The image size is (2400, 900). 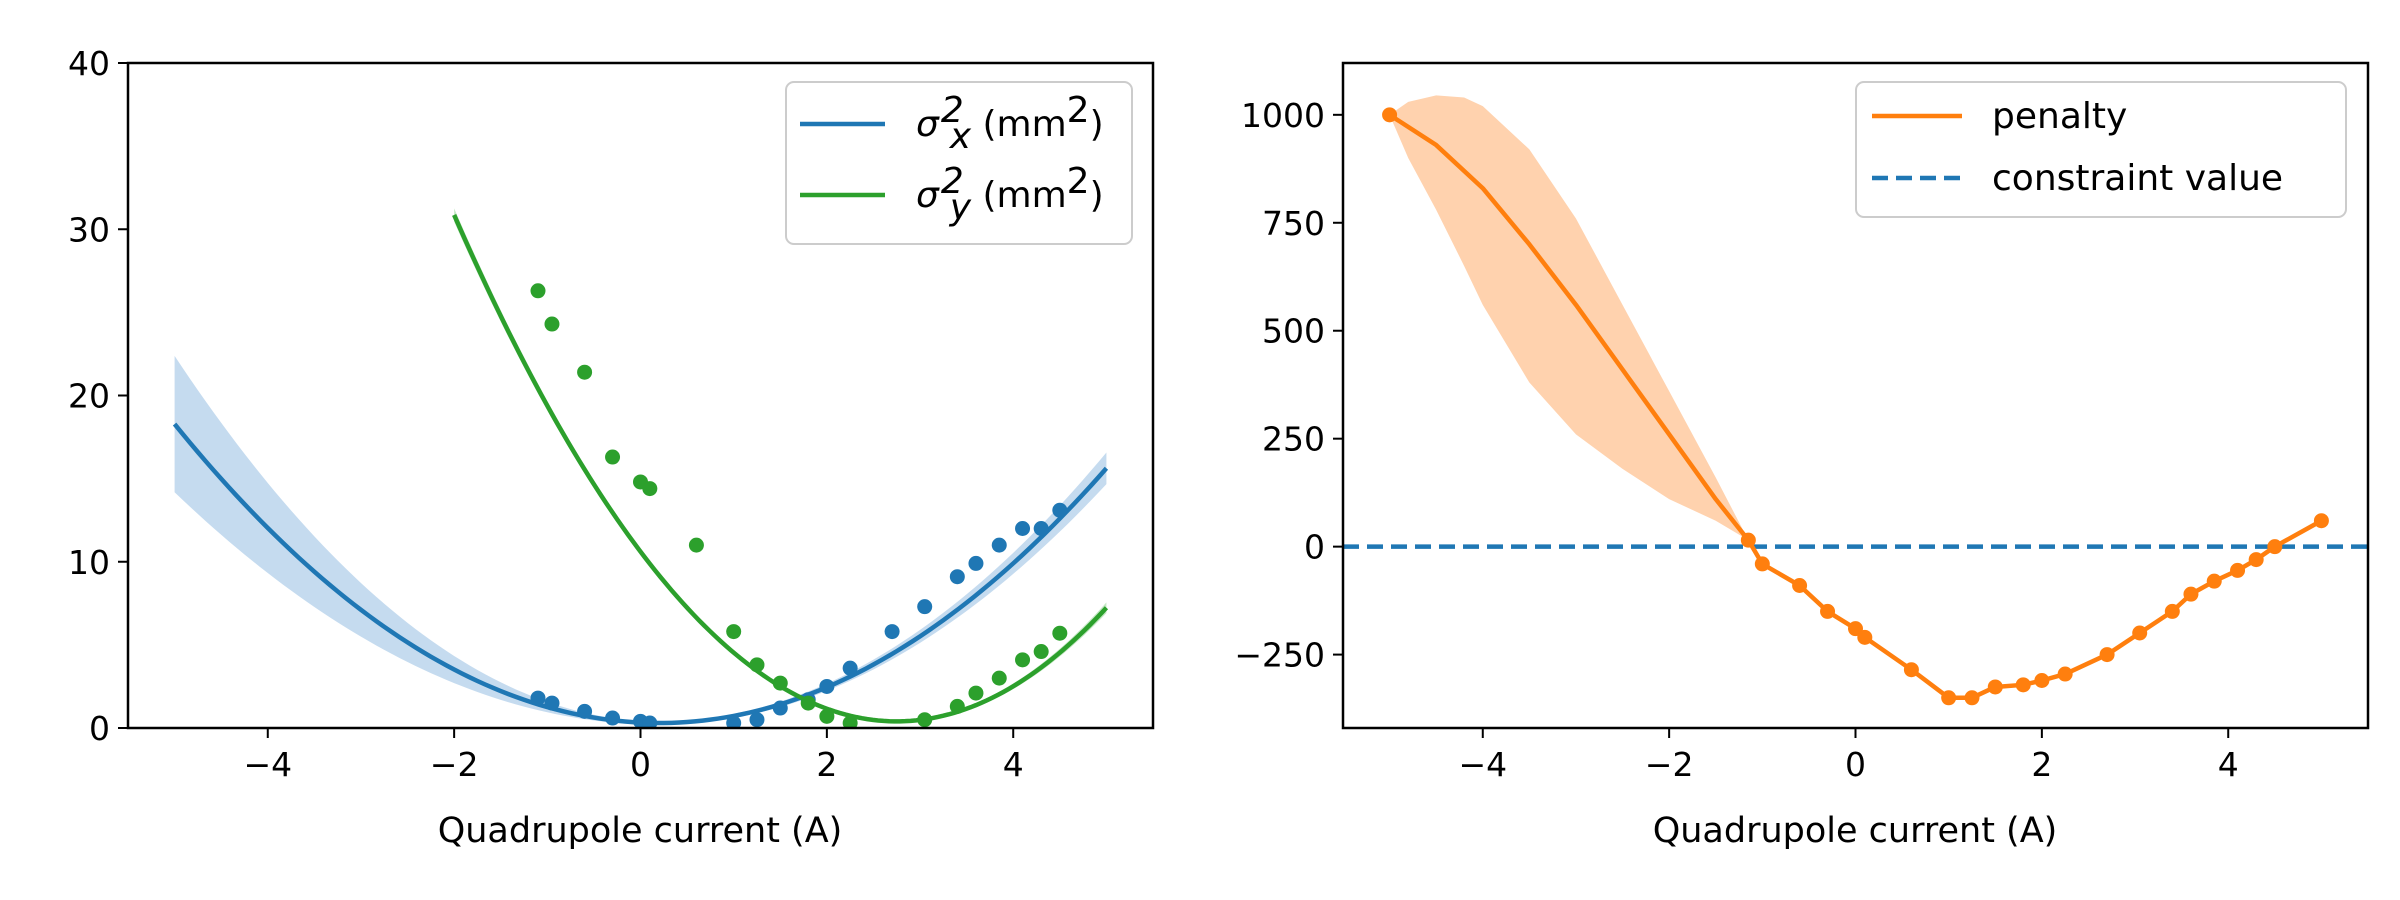 What do you see at coordinates (99, 728) in the screenshot?
I see `left-ytick-label: 0` at bounding box center [99, 728].